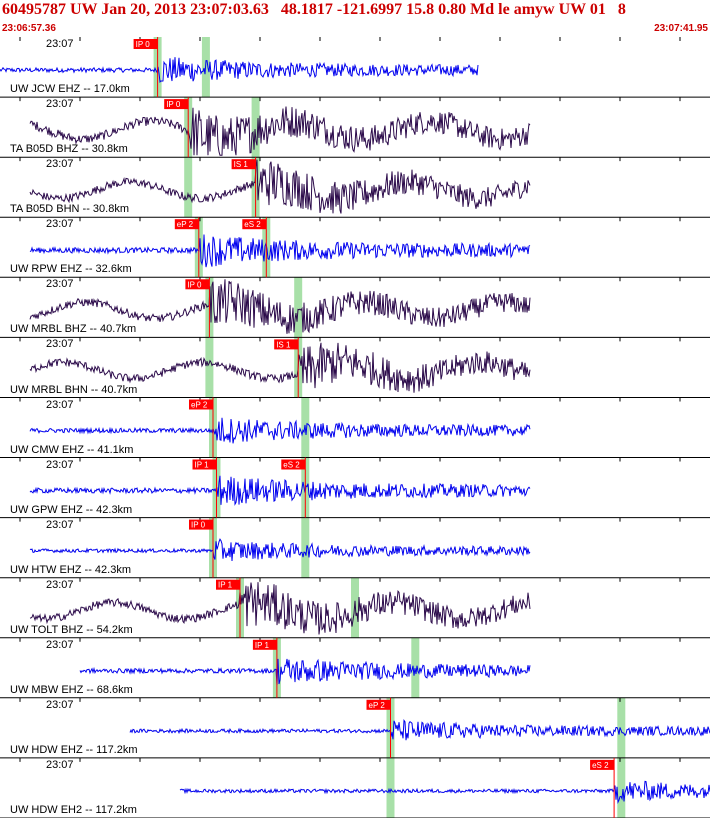 This screenshot has height=818, width=710. What do you see at coordinates (71, 689) in the screenshot?
I see `trace-station-label: UW MBW EHZ -- 68.6km` at bounding box center [71, 689].